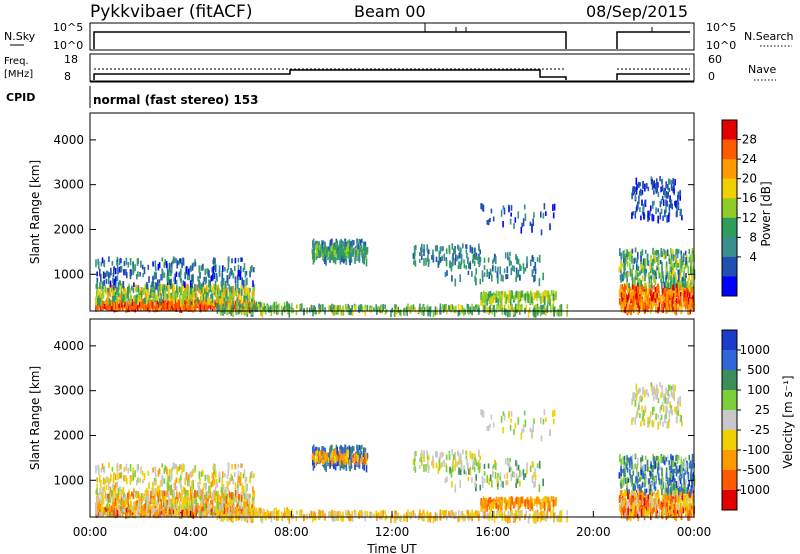  What do you see at coordinates (18, 74) in the screenshot?
I see `freq-label-2: [MHz]` at bounding box center [18, 74].